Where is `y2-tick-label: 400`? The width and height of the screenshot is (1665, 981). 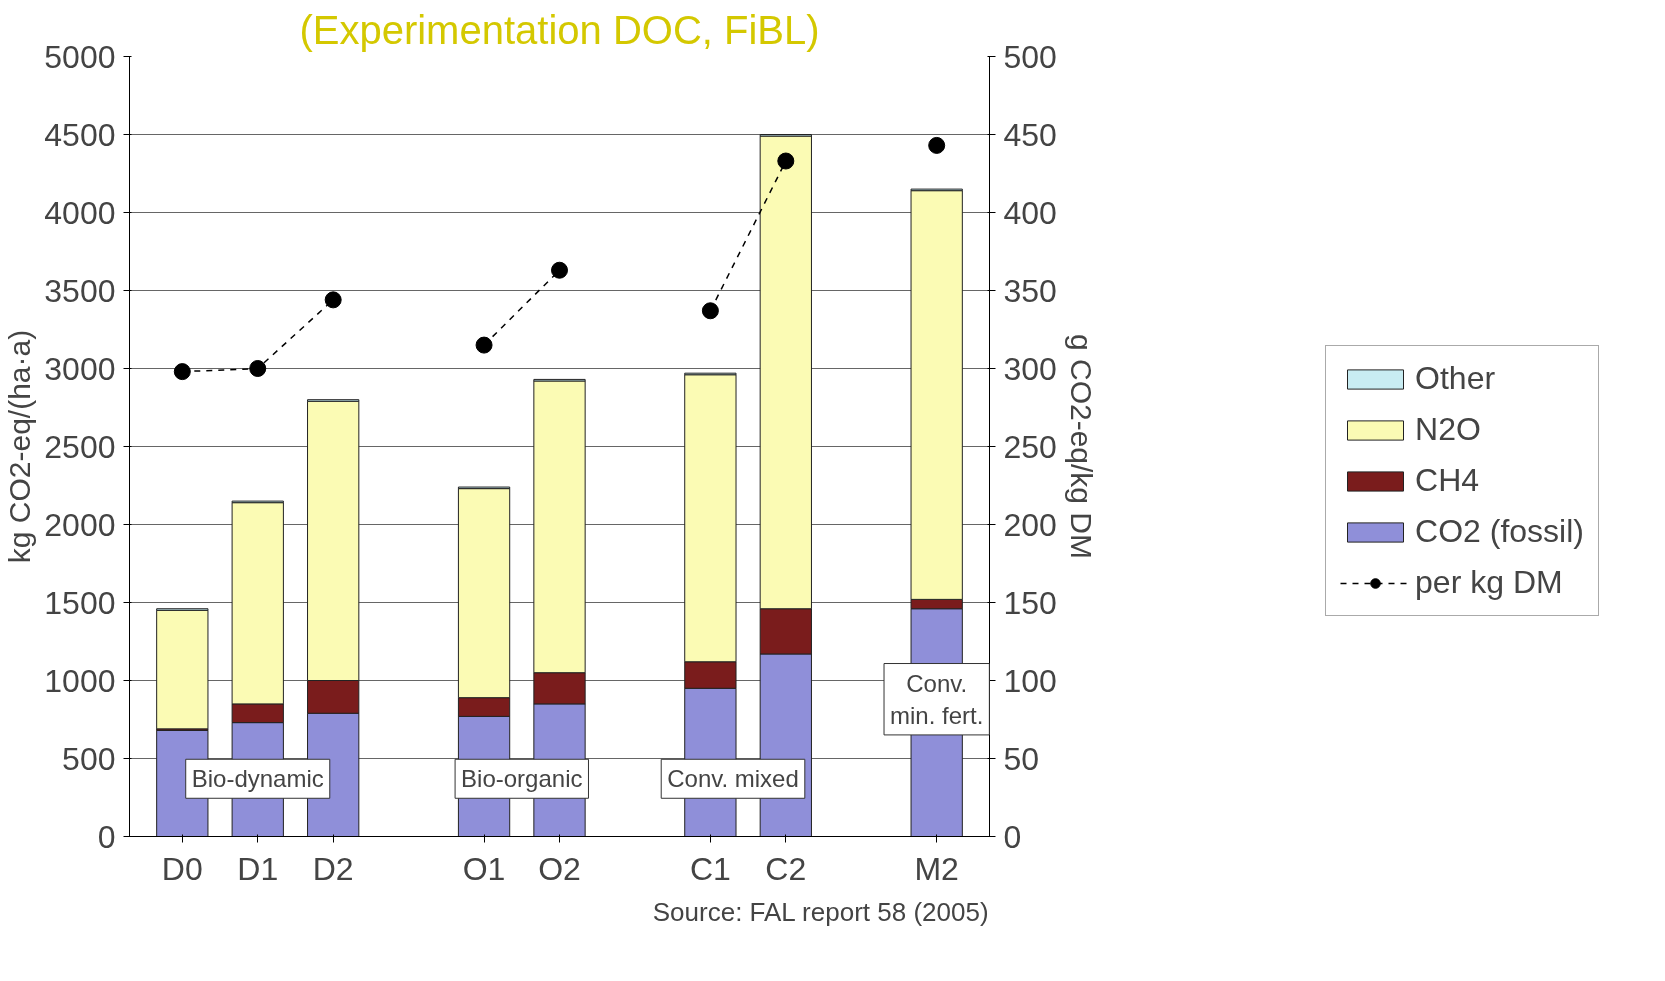 y2-tick-label: 400 is located at coordinates (1030, 212).